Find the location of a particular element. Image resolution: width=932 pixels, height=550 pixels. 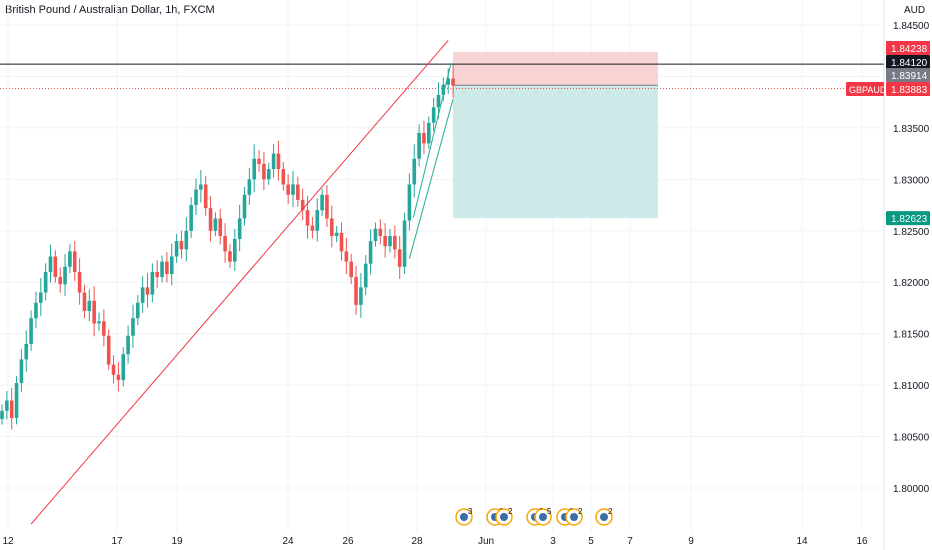

take-profit-zone is located at coordinates (555, 152).